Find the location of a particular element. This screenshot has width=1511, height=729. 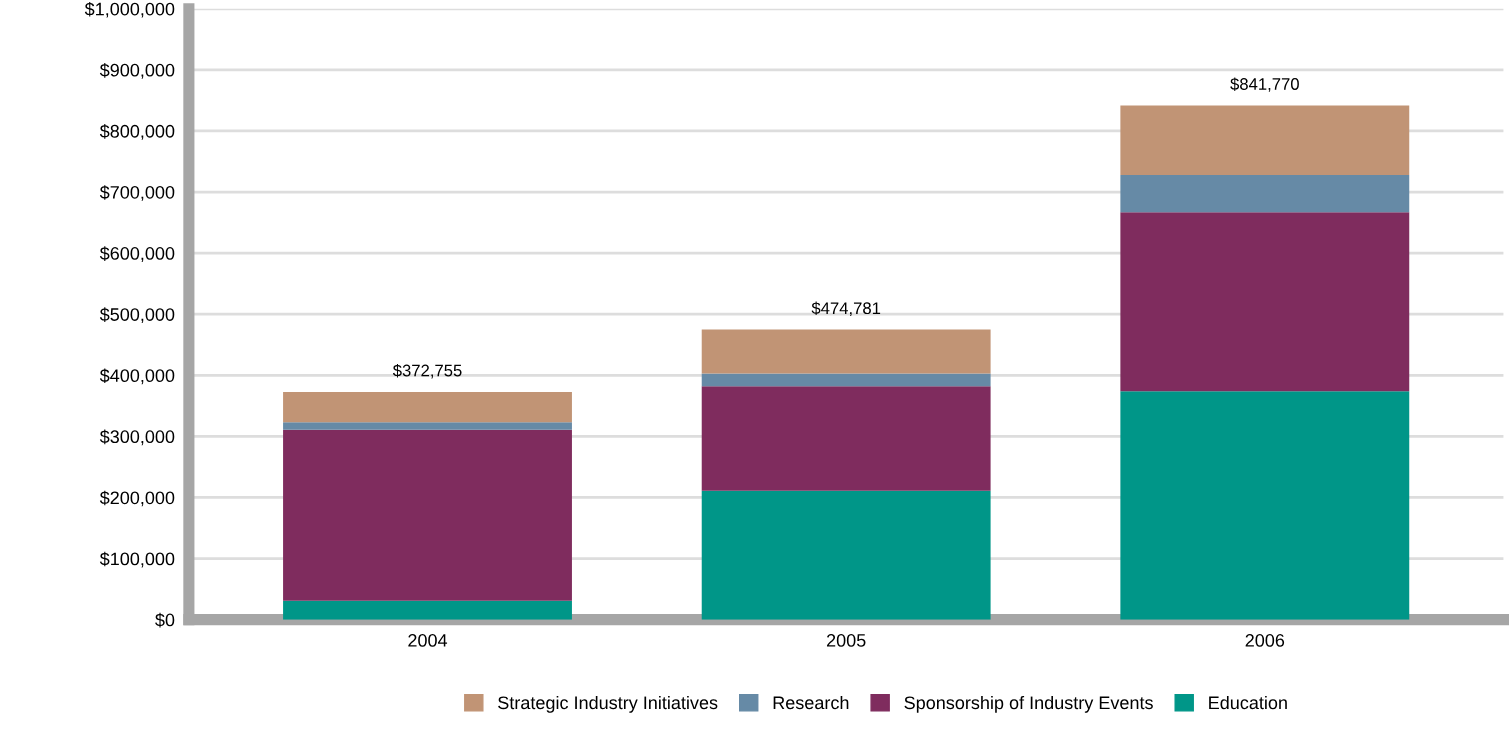

total-label: $841,770 is located at coordinates (1264, 84).